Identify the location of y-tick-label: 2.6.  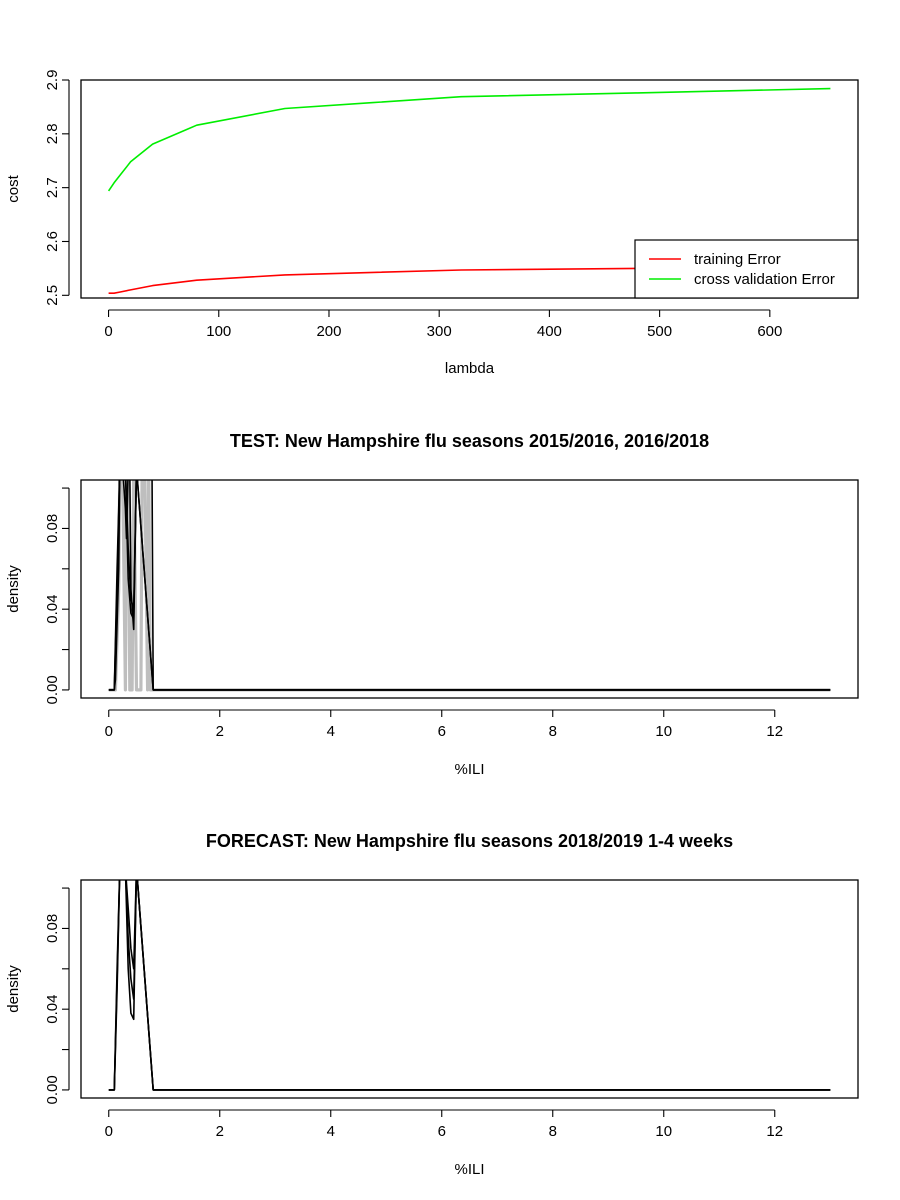
(52, 241).